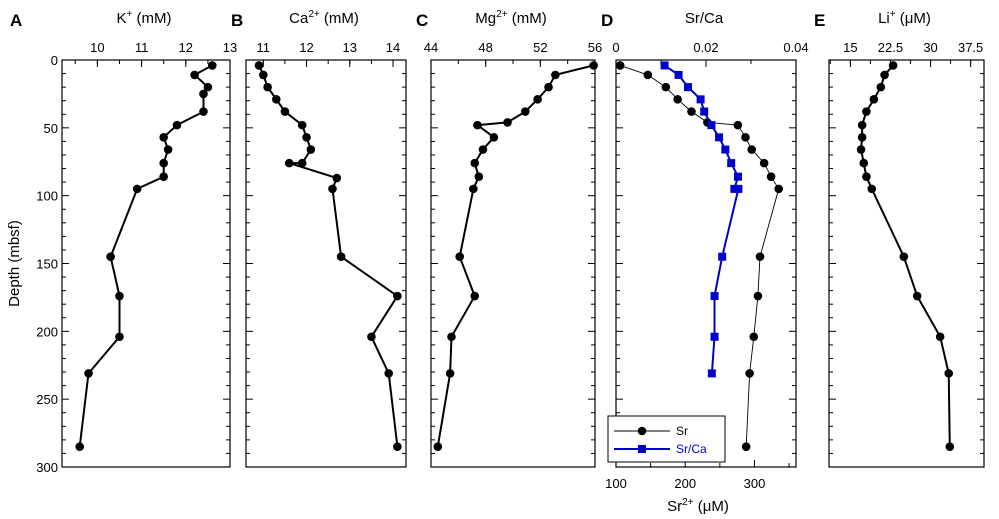 The image size is (999, 519). What do you see at coordinates (393, 47) in the screenshot?
I see `x-tick-label: 14` at bounding box center [393, 47].